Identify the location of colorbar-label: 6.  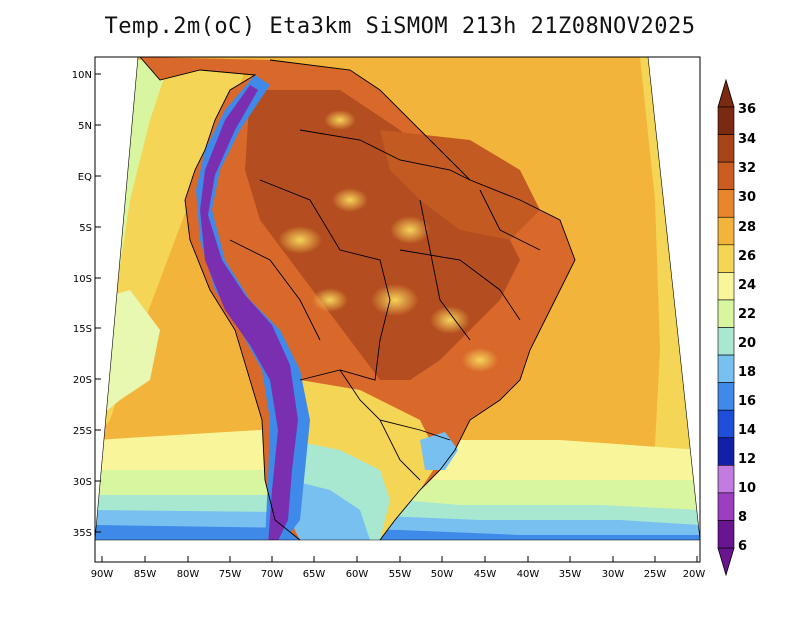
(742, 546).